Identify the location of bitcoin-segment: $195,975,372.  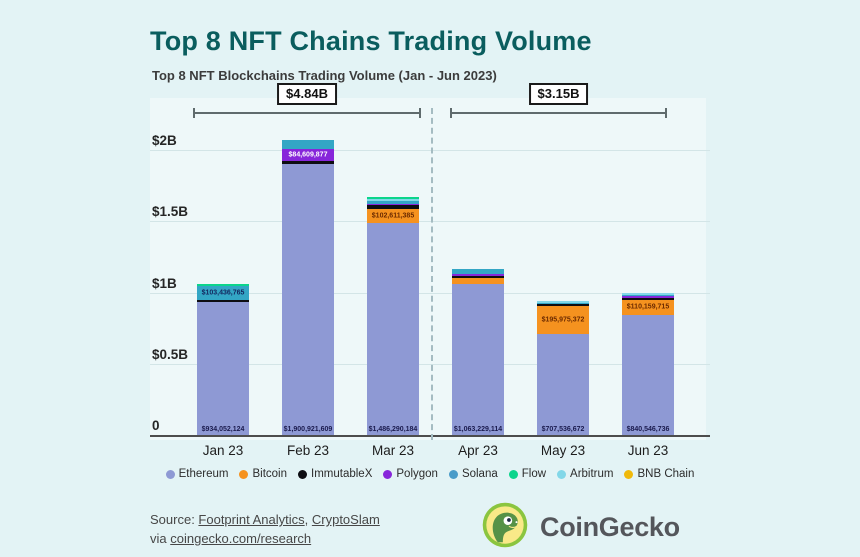
(563, 320).